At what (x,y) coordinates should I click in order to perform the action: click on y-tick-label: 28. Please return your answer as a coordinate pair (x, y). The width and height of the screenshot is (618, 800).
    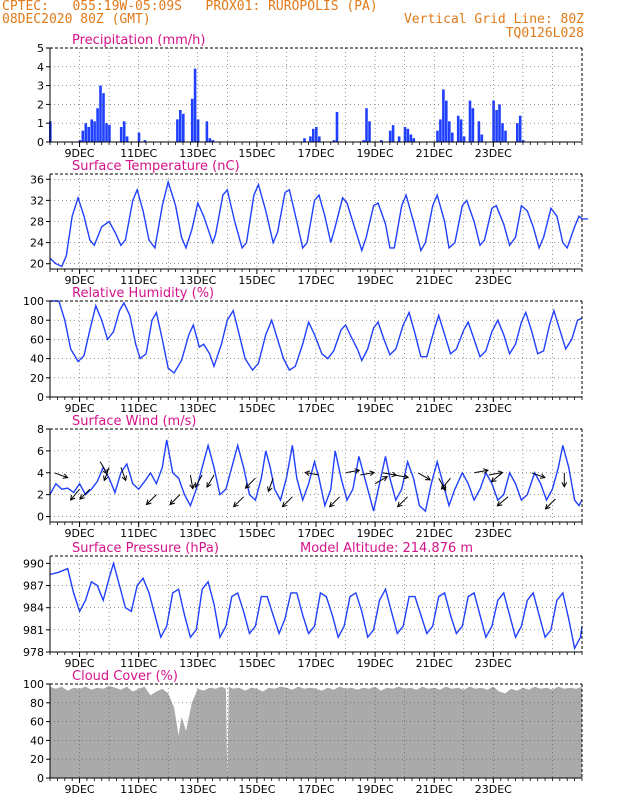
    Looking at the image, I should click on (37, 222).